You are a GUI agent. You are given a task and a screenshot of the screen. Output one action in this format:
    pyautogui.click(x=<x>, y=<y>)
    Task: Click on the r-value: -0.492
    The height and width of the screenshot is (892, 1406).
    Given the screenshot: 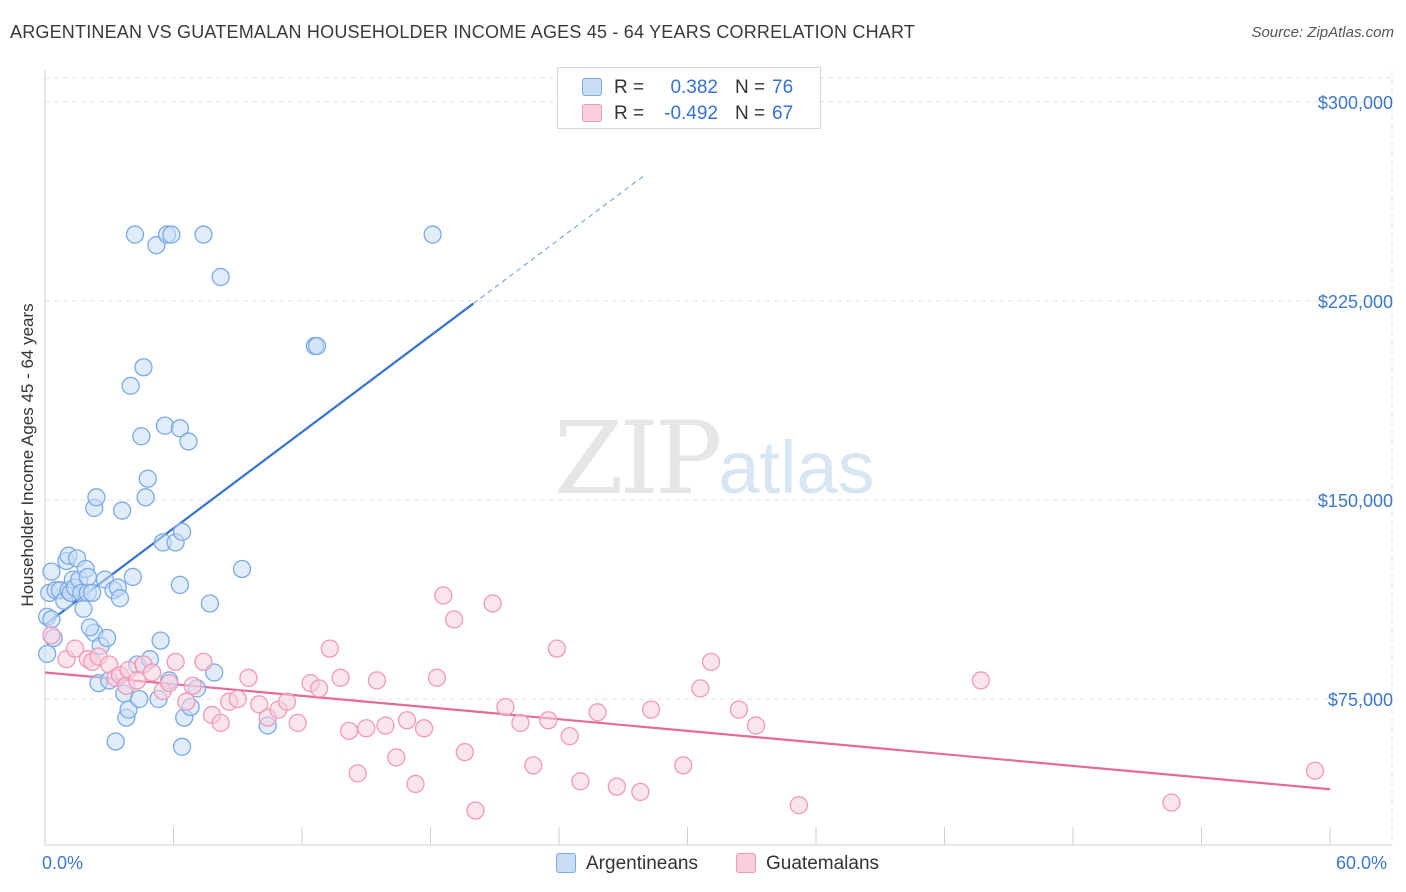 What is the action you would take?
    pyautogui.click(x=691, y=113)
    